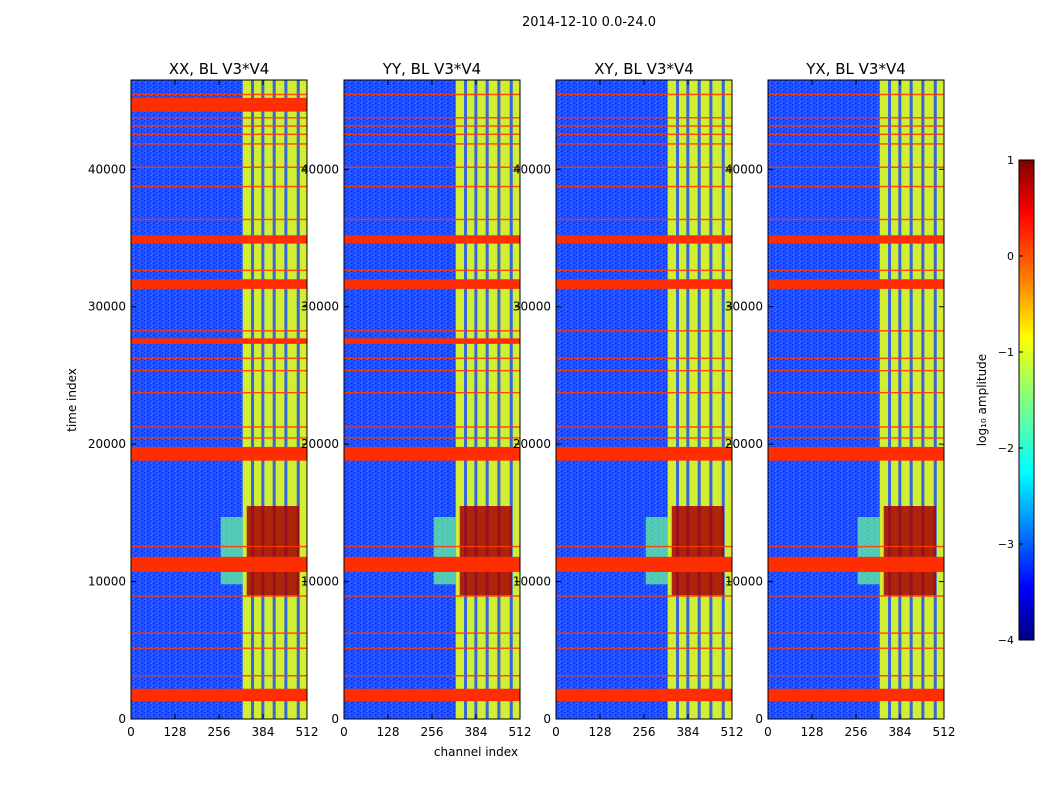 The height and width of the screenshot is (800, 1050). What do you see at coordinates (589, 22) in the screenshot?
I see `figure-suptitle: 2014-12-10 0.0-24.0` at bounding box center [589, 22].